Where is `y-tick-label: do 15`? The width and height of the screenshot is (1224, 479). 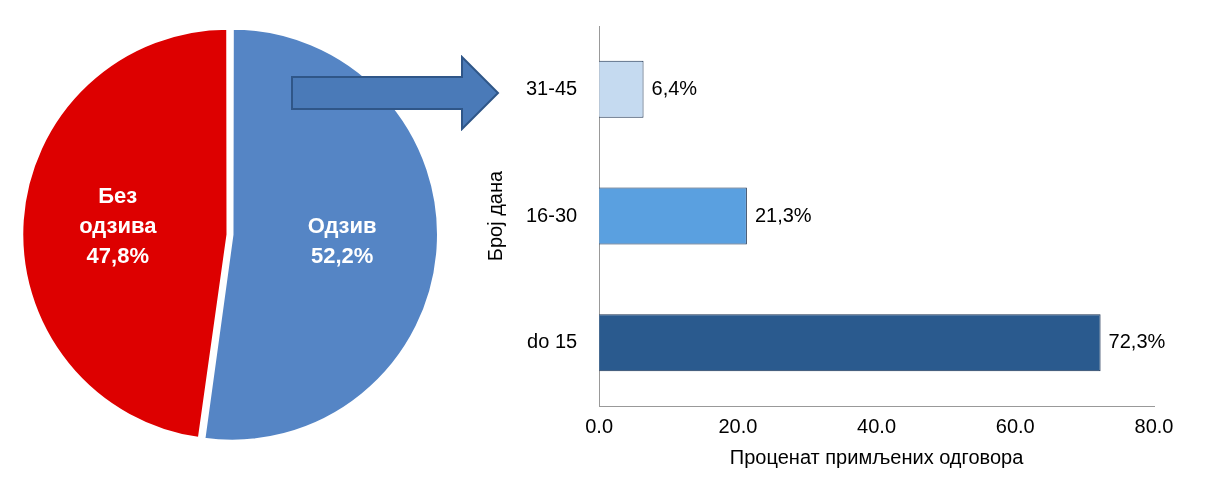
y-tick-label: do 15 is located at coordinates (552, 341).